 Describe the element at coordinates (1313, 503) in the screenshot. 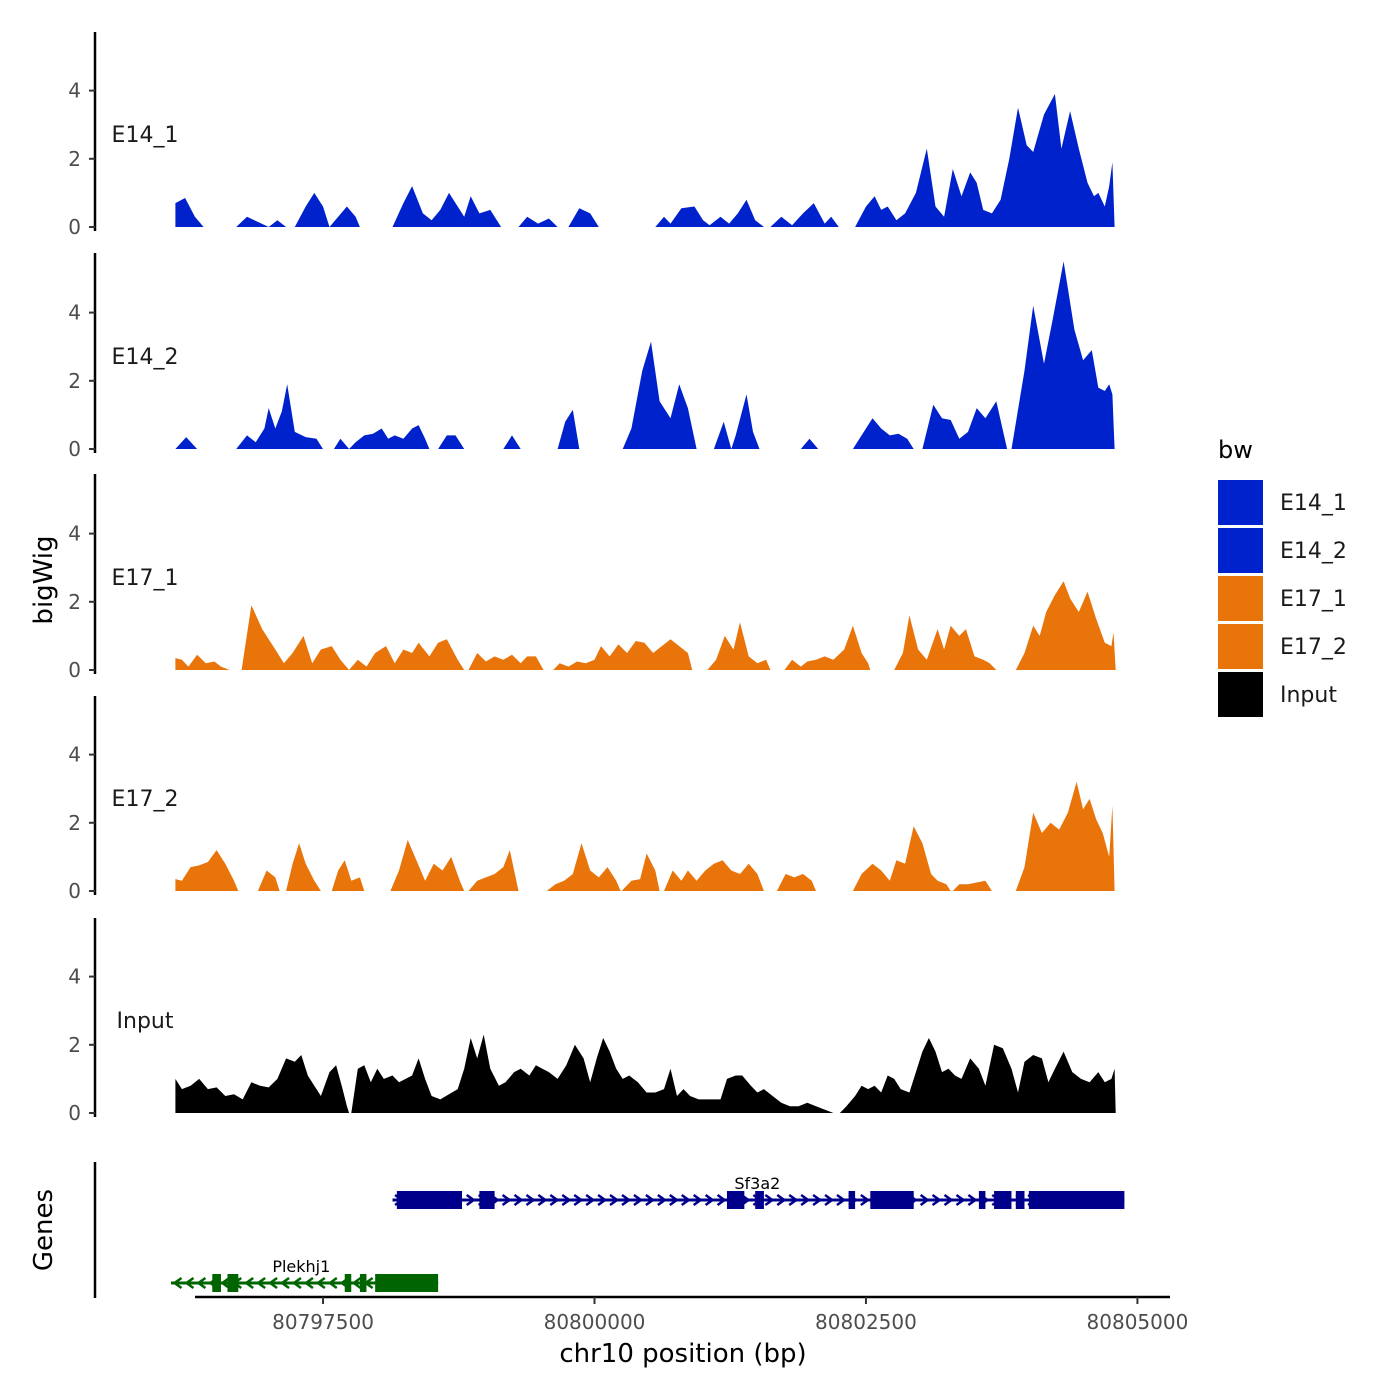

I see `legend-label: E14_1` at that location.